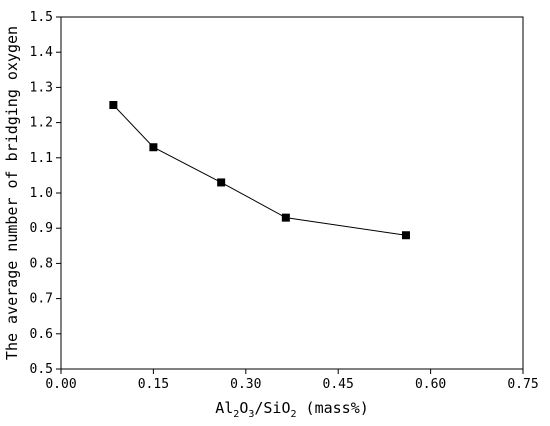 The height and width of the screenshot is (426, 550). Describe the element at coordinates (251, 414) in the screenshot. I see `x-axis-label-sub-3: 3` at that location.